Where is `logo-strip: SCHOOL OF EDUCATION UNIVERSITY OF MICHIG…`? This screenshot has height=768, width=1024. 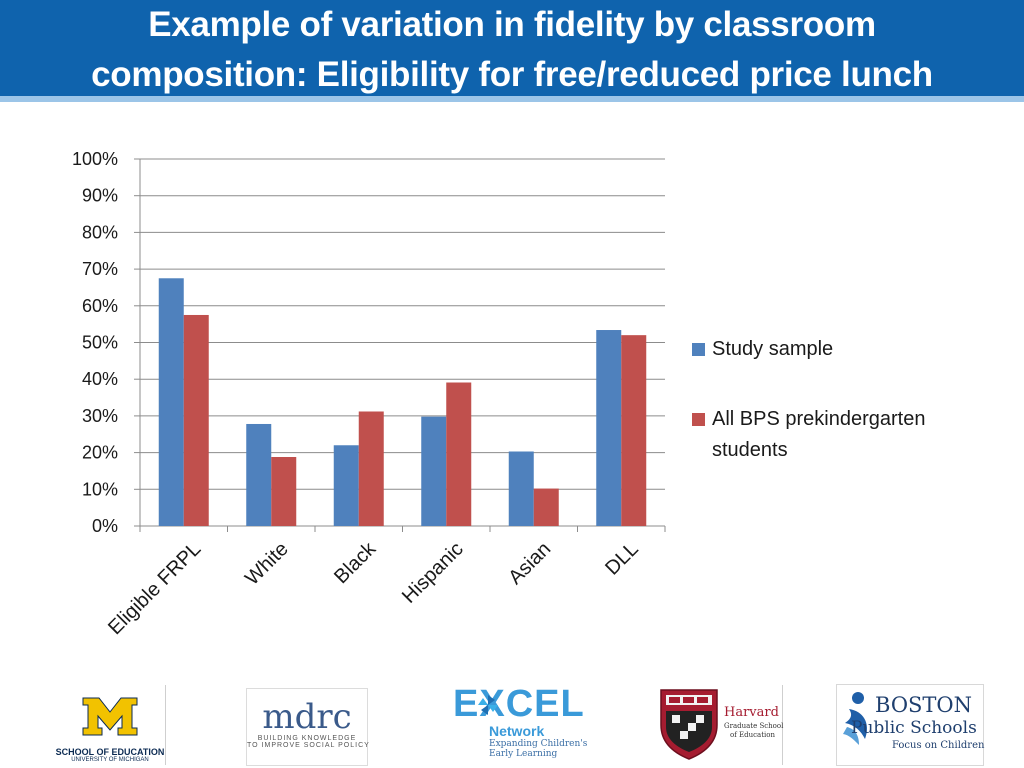
logo-strip: SCHOOL OF EDUCATION UNIVERSITY OF MICHIG… is located at coordinates (512, 724).